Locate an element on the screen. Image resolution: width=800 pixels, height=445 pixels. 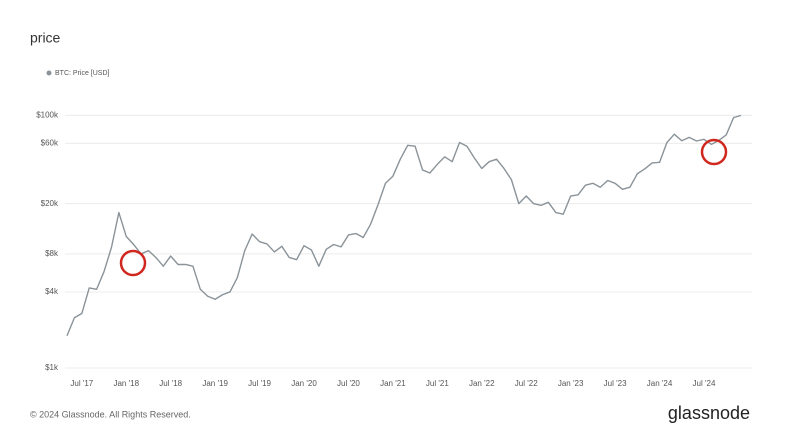
x-tick-label: Jan '22 is located at coordinates (482, 383).